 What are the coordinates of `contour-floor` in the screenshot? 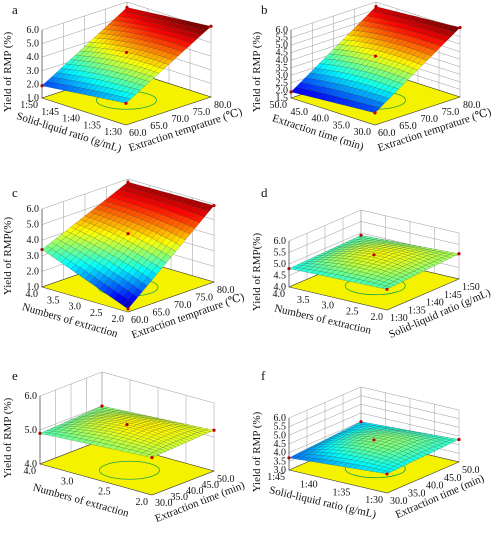 It's located at (127, 467).